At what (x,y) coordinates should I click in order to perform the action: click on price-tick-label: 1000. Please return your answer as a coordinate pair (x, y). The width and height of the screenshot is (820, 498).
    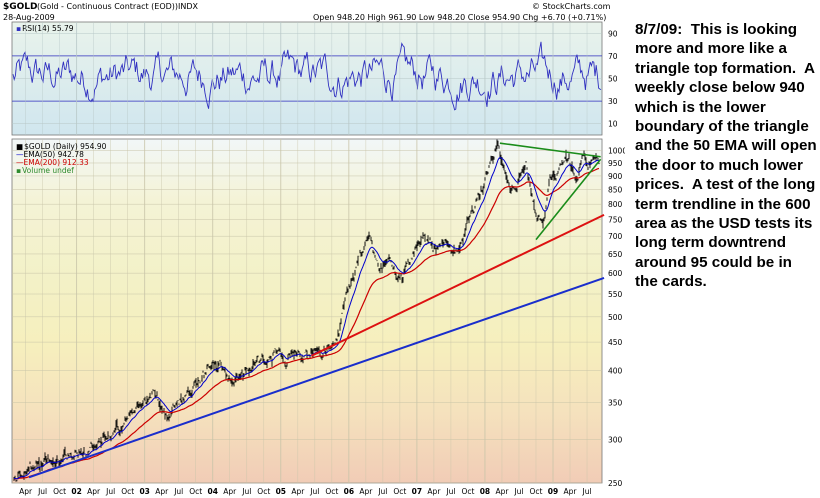
    Looking at the image, I should click on (616, 151).